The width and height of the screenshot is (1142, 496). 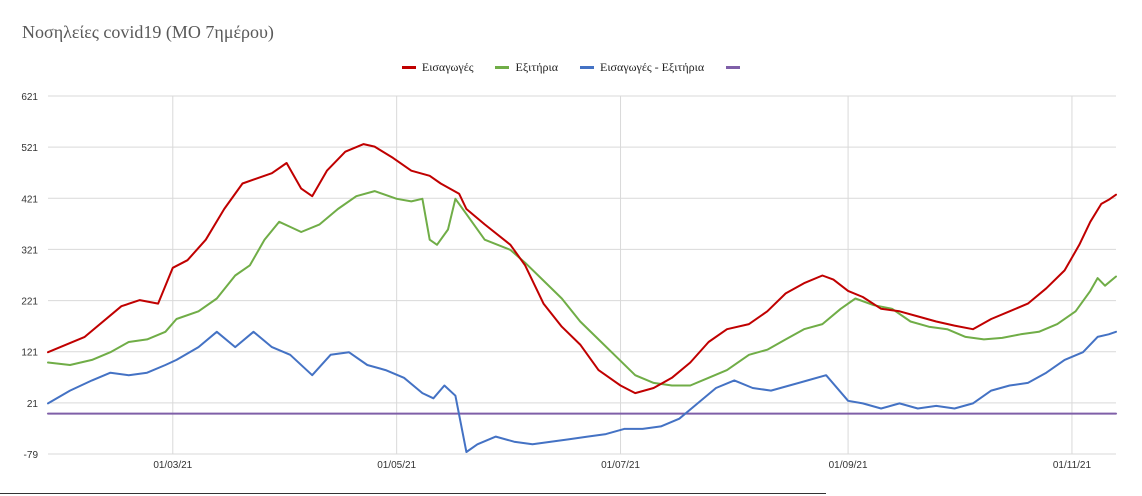 What do you see at coordinates (571, 67) in the screenshot?
I see `legend: Εισαγωγές Εξιτήρια Εισαγωγές - Εξιτήρια` at bounding box center [571, 67].